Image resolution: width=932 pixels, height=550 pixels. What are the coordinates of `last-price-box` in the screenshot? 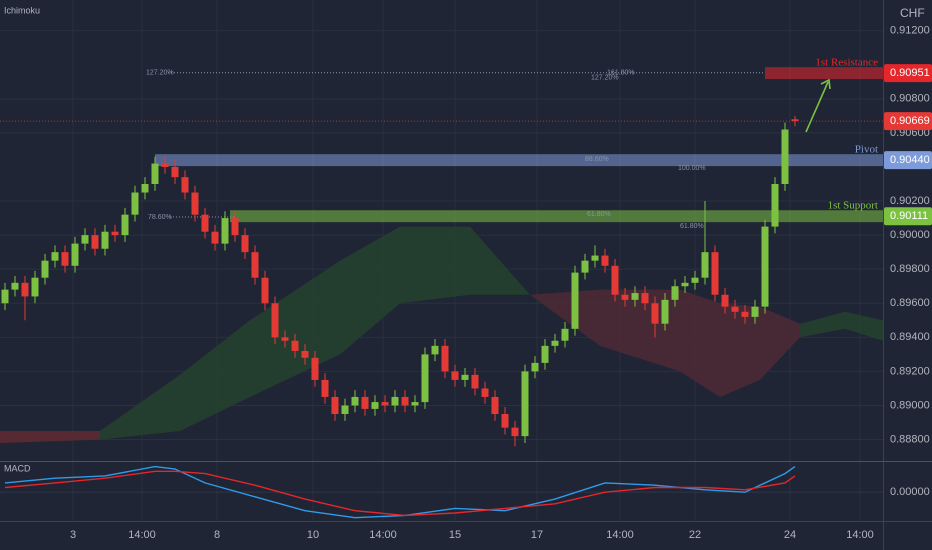 It's located at (908, 121).